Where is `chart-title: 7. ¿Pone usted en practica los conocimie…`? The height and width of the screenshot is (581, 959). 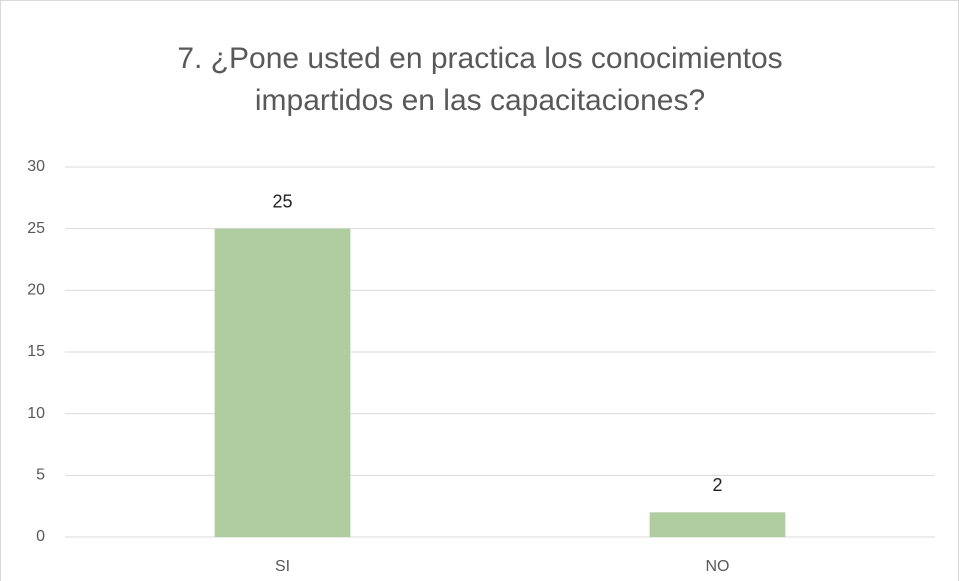
chart-title: 7. ¿Pone usted en practica los conocimie… is located at coordinates (480, 79).